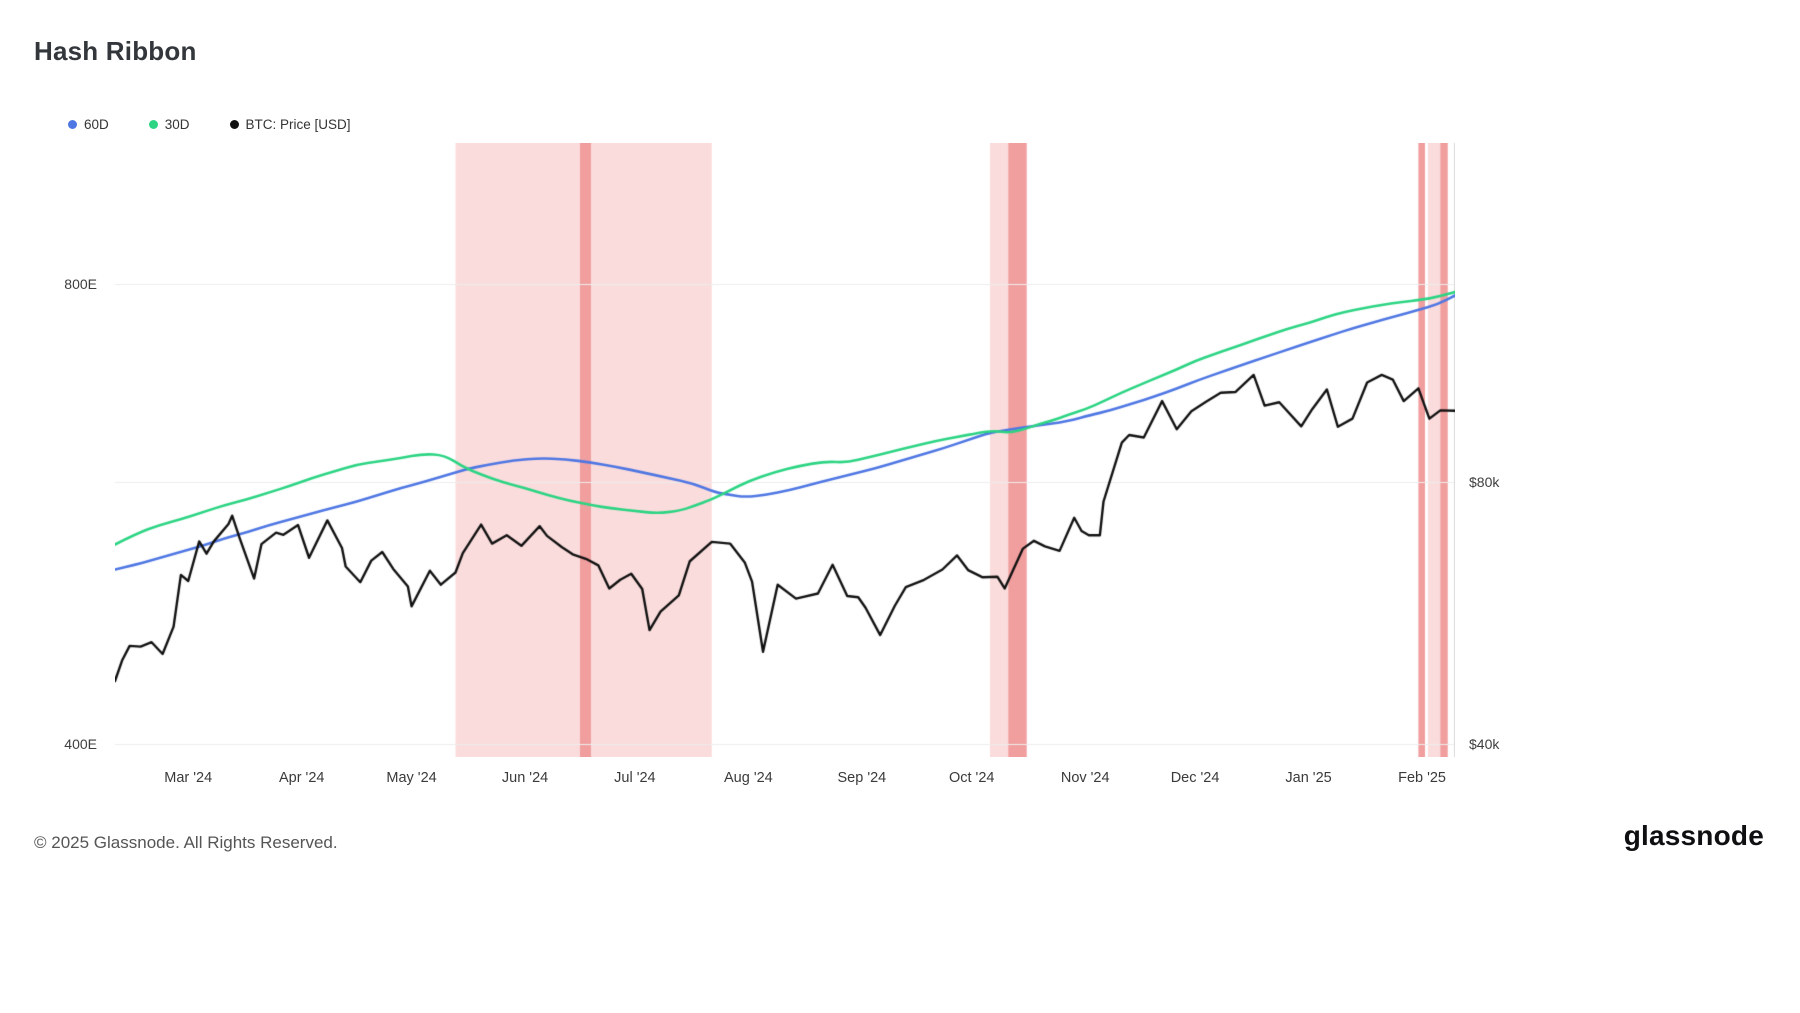 This screenshot has width=1800, height=1013. Describe the element at coordinates (635, 778) in the screenshot. I see `x-tick-label: Jul '24` at that location.